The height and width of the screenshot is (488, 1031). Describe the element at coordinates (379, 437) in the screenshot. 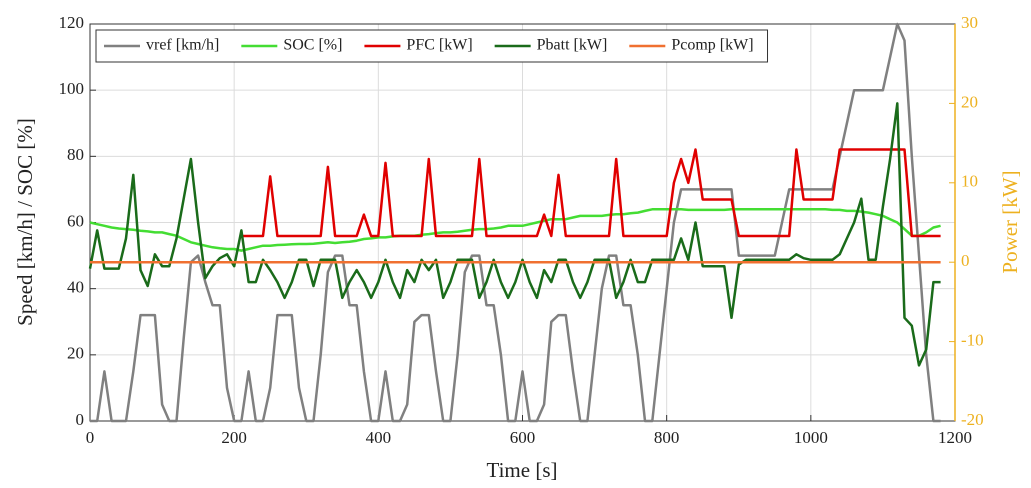

I see `x-tick-label: 400` at that location.